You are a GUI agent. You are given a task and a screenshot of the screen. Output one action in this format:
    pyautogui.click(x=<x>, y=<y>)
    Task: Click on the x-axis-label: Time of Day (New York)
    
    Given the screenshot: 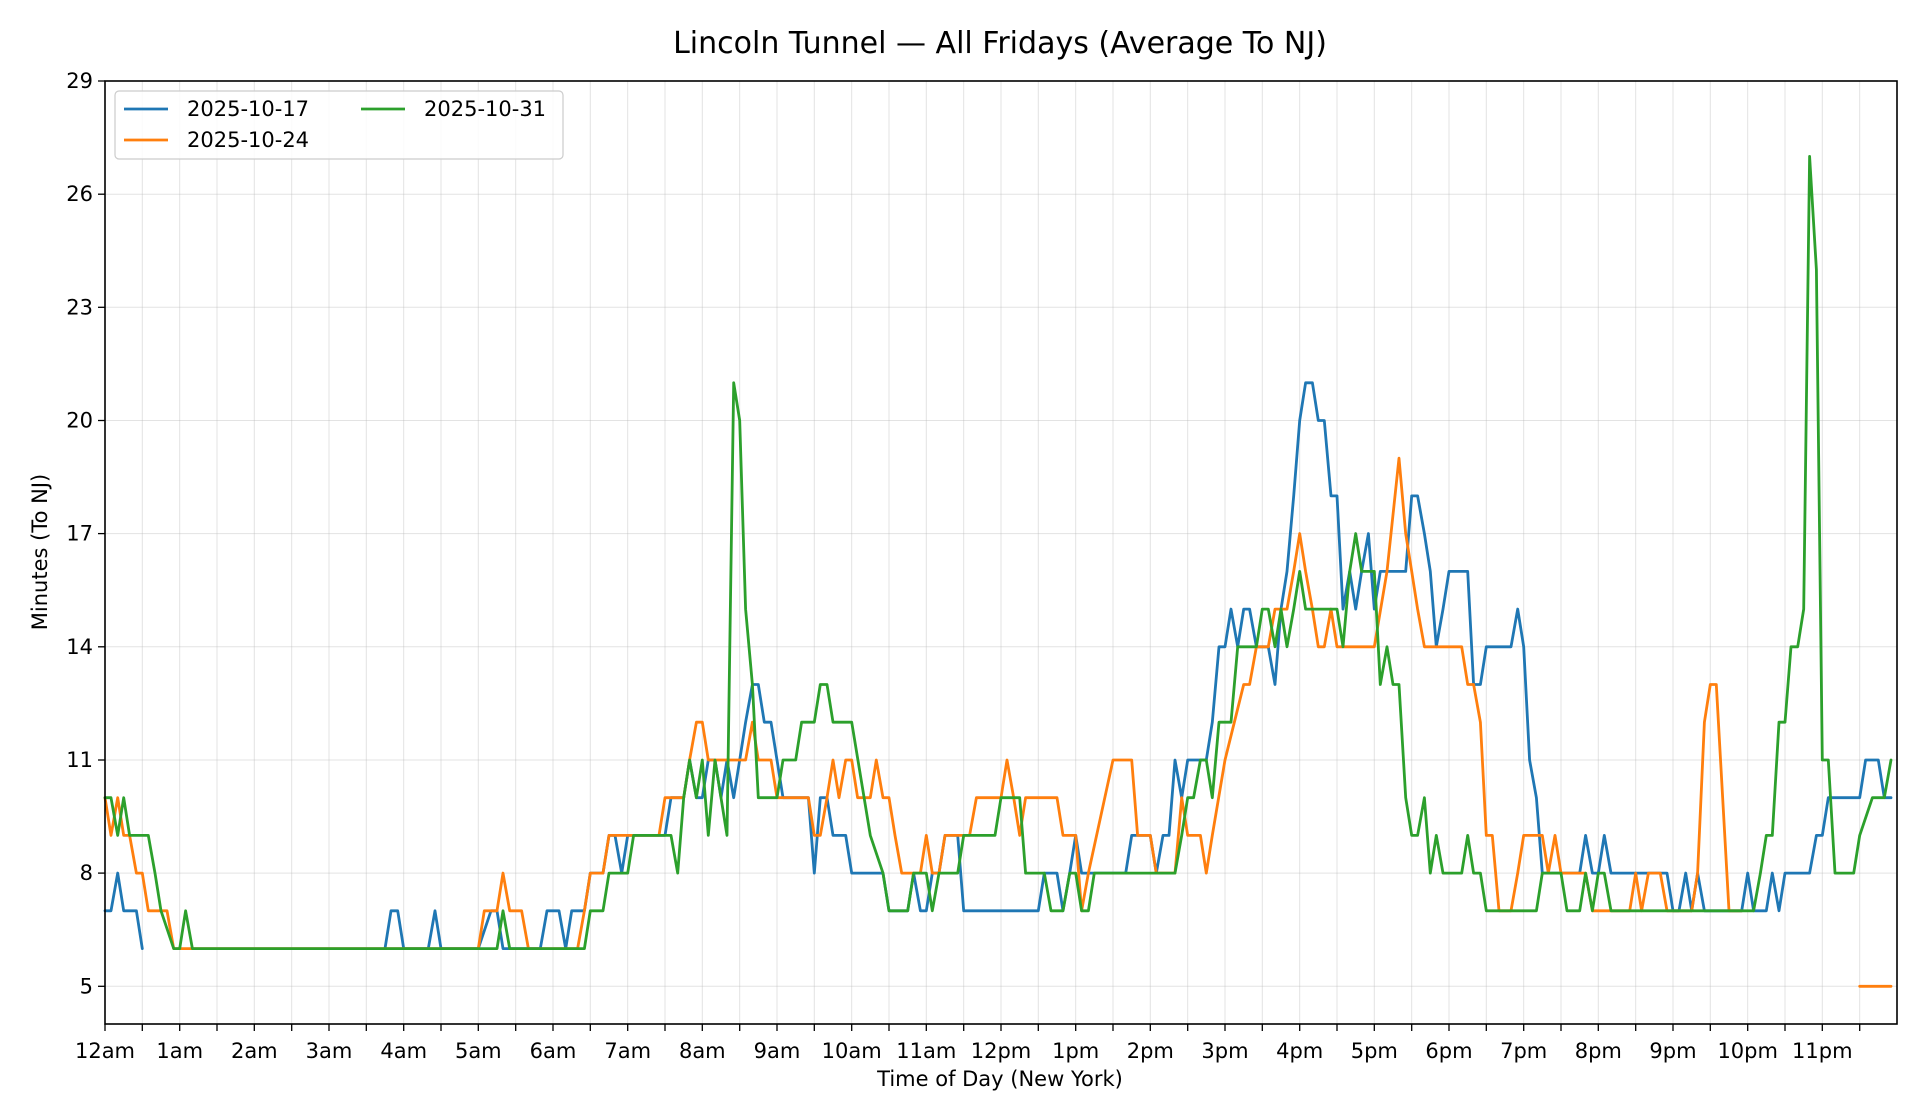 What is the action you would take?
    pyautogui.click(x=999, y=1079)
    